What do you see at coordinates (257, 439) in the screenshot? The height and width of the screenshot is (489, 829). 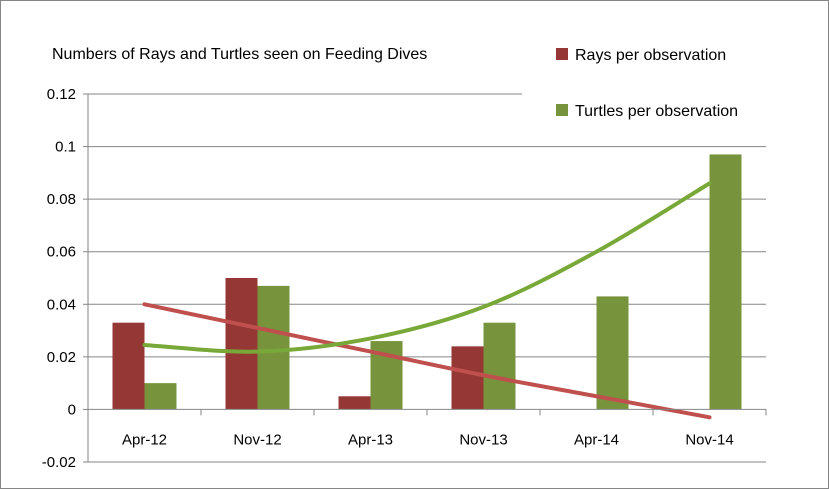 I see `x-tick-label: Nov-12` at bounding box center [257, 439].